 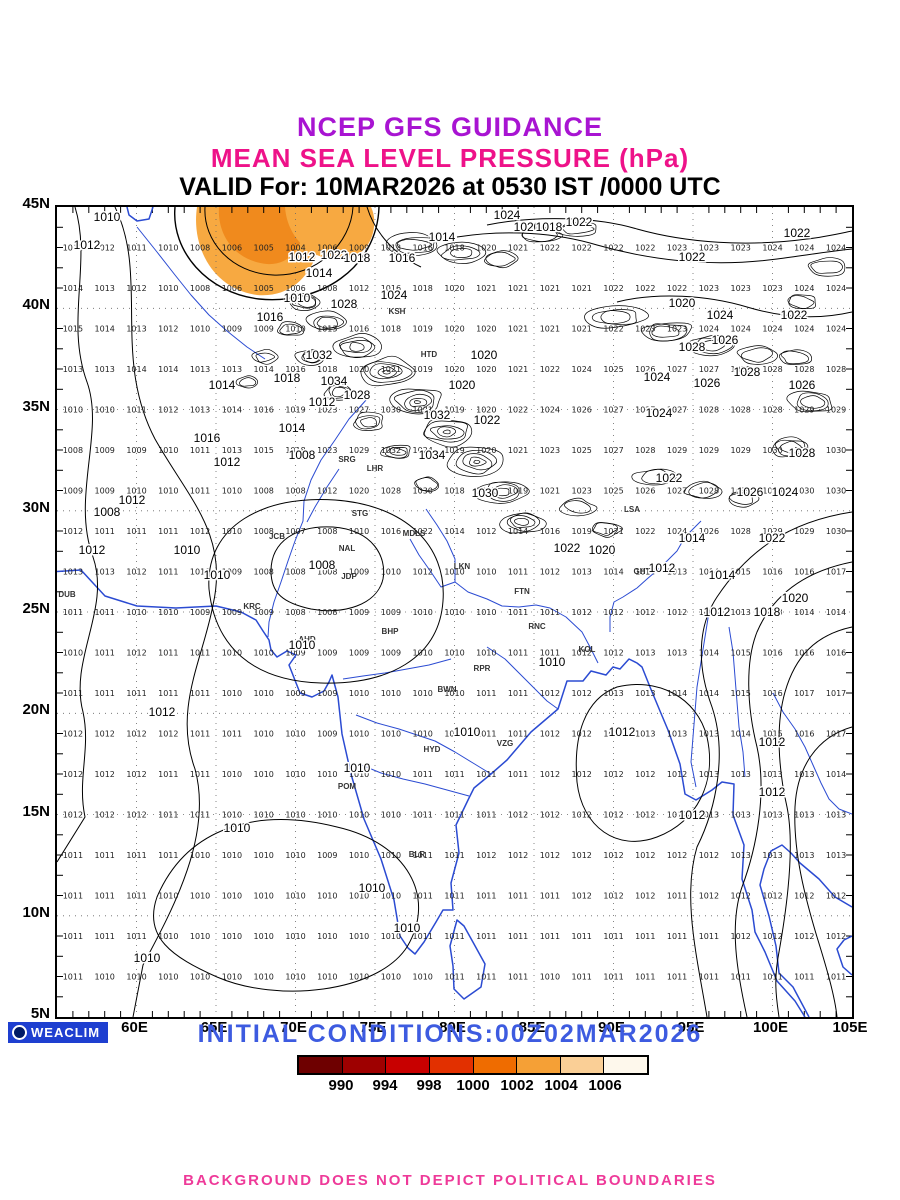 I want to click on grid-pressure-value: 1027, so click(x=677, y=369).